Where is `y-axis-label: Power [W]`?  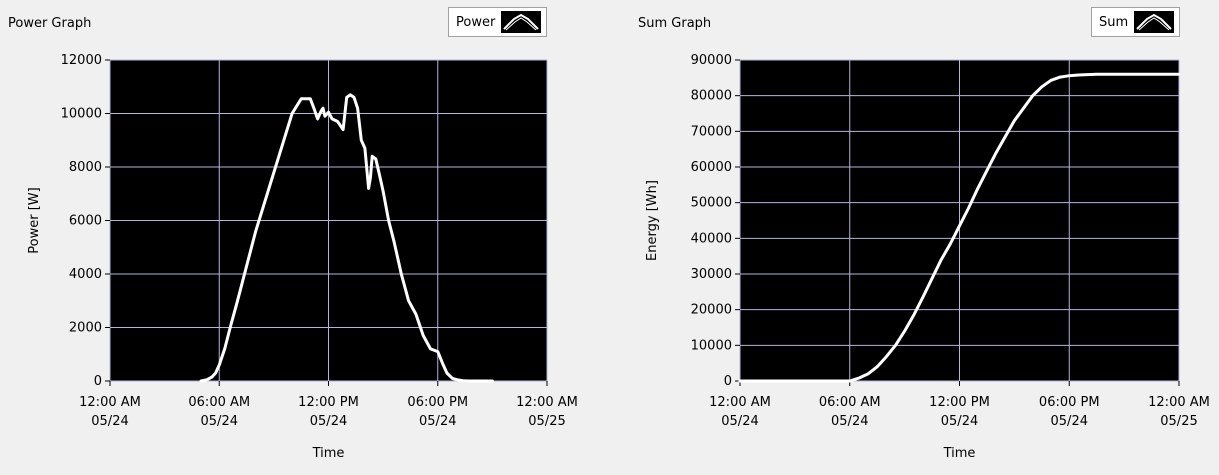
y-axis-label: Power [W] is located at coordinates (34, 220).